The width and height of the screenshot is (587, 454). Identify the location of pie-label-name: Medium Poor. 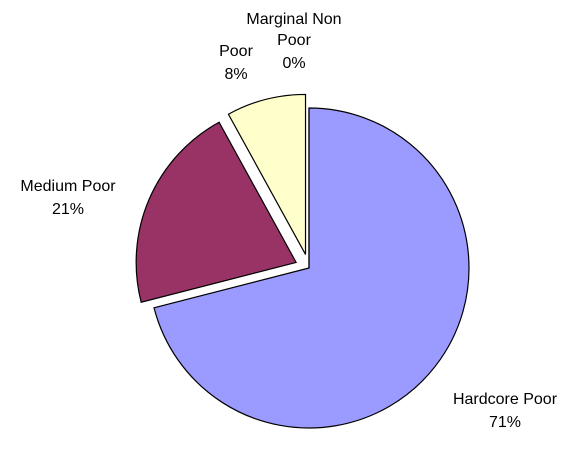
(68, 186).